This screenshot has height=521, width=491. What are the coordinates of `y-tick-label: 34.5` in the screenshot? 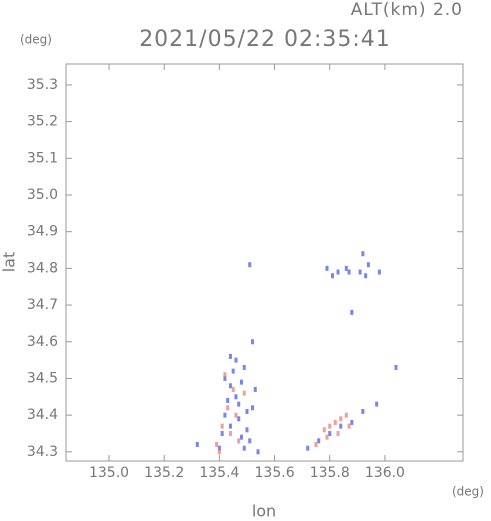 It's located at (42, 378).